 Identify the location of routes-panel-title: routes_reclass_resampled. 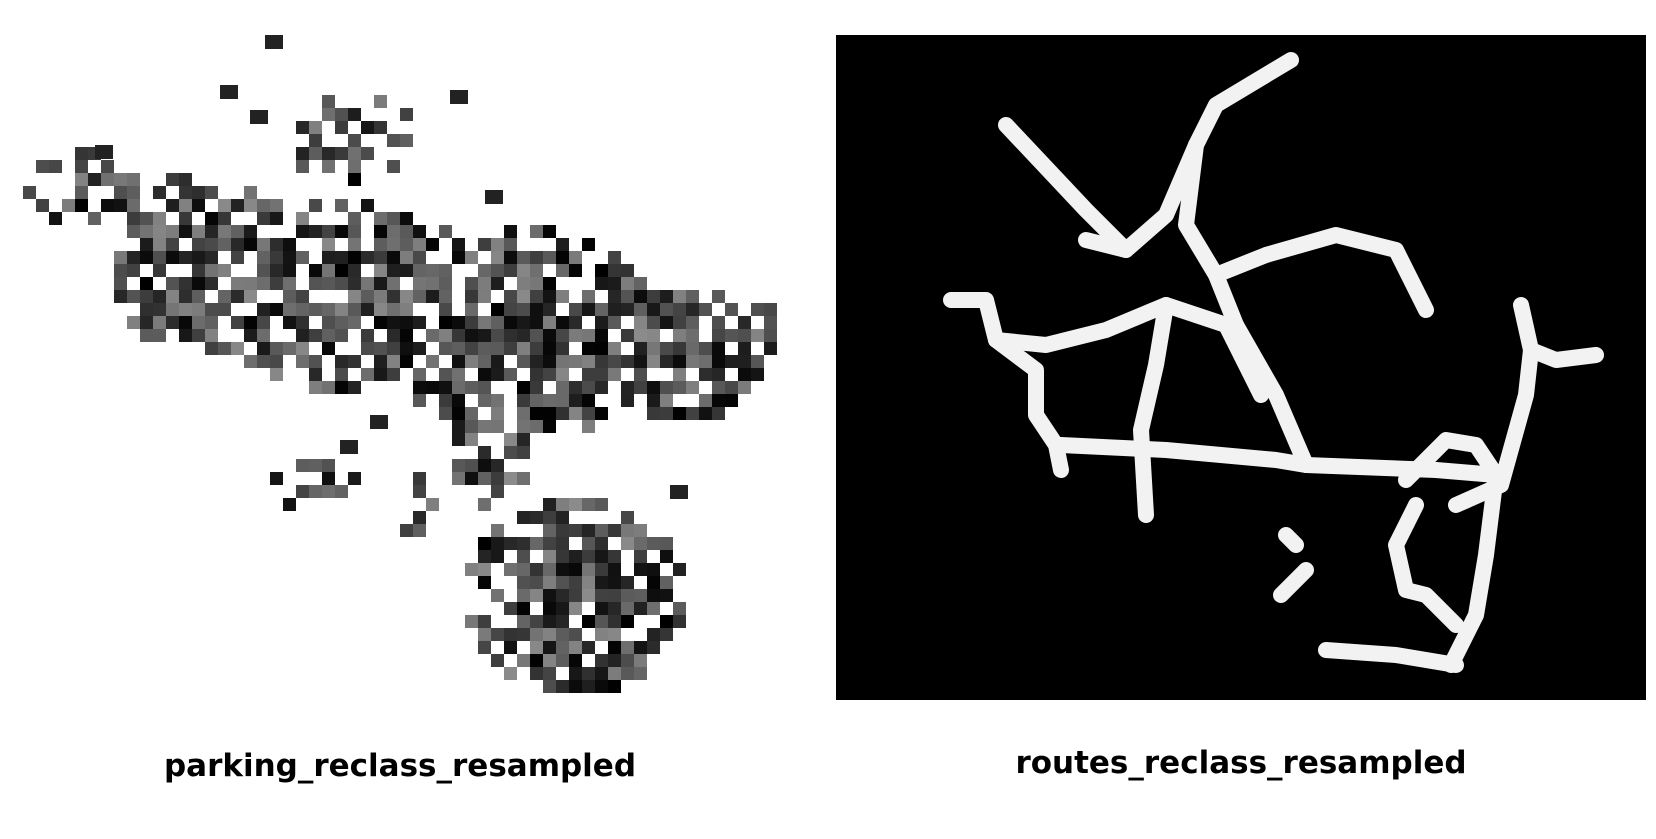
(1241, 763).